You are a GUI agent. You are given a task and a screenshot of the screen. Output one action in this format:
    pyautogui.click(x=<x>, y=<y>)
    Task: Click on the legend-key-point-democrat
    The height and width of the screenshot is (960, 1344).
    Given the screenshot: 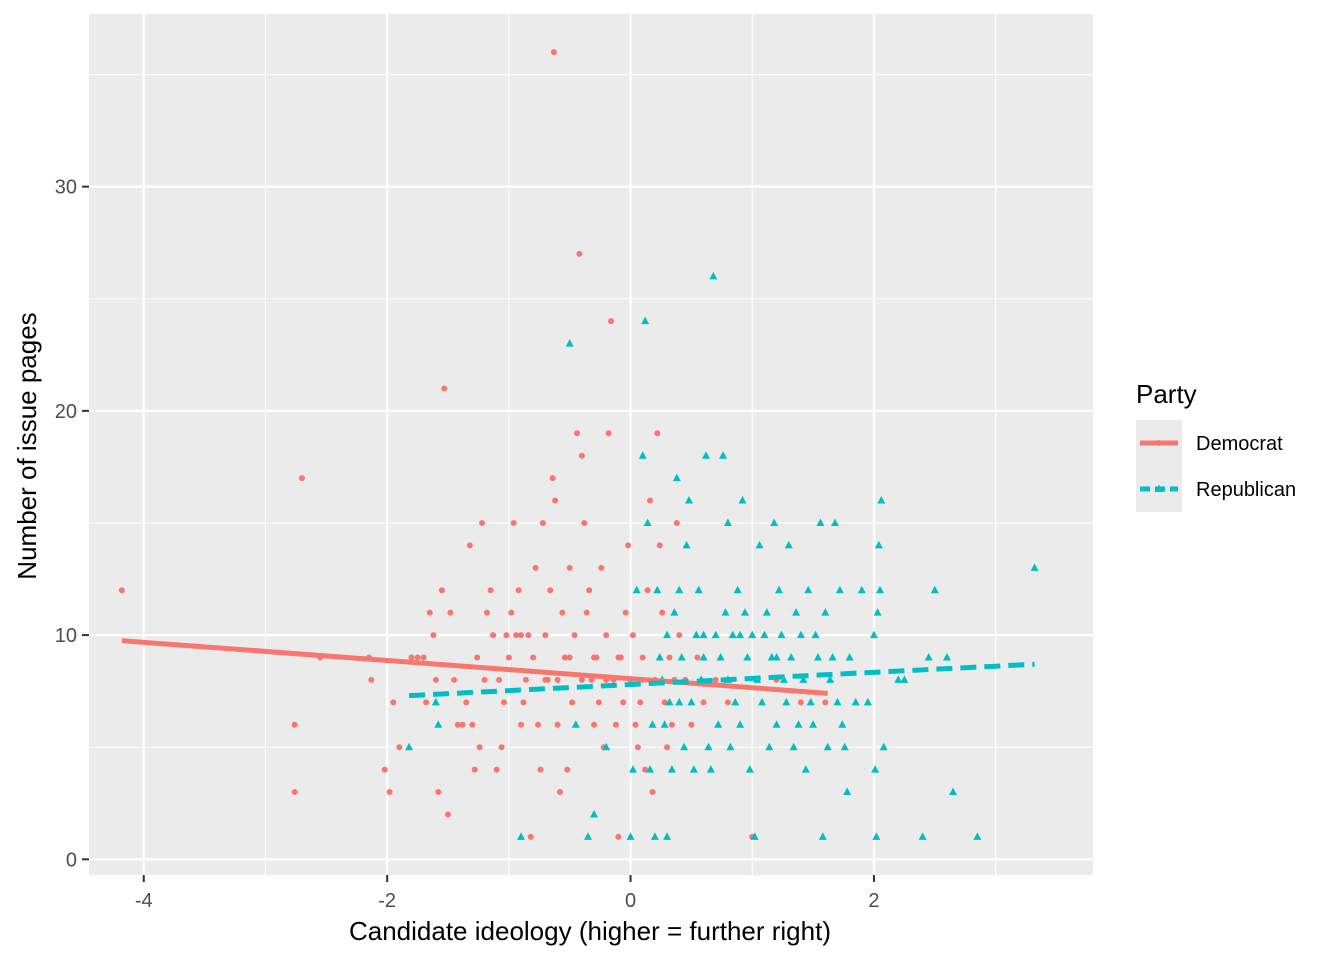 What is the action you would take?
    pyautogui.click(x=1159, y=443)
    